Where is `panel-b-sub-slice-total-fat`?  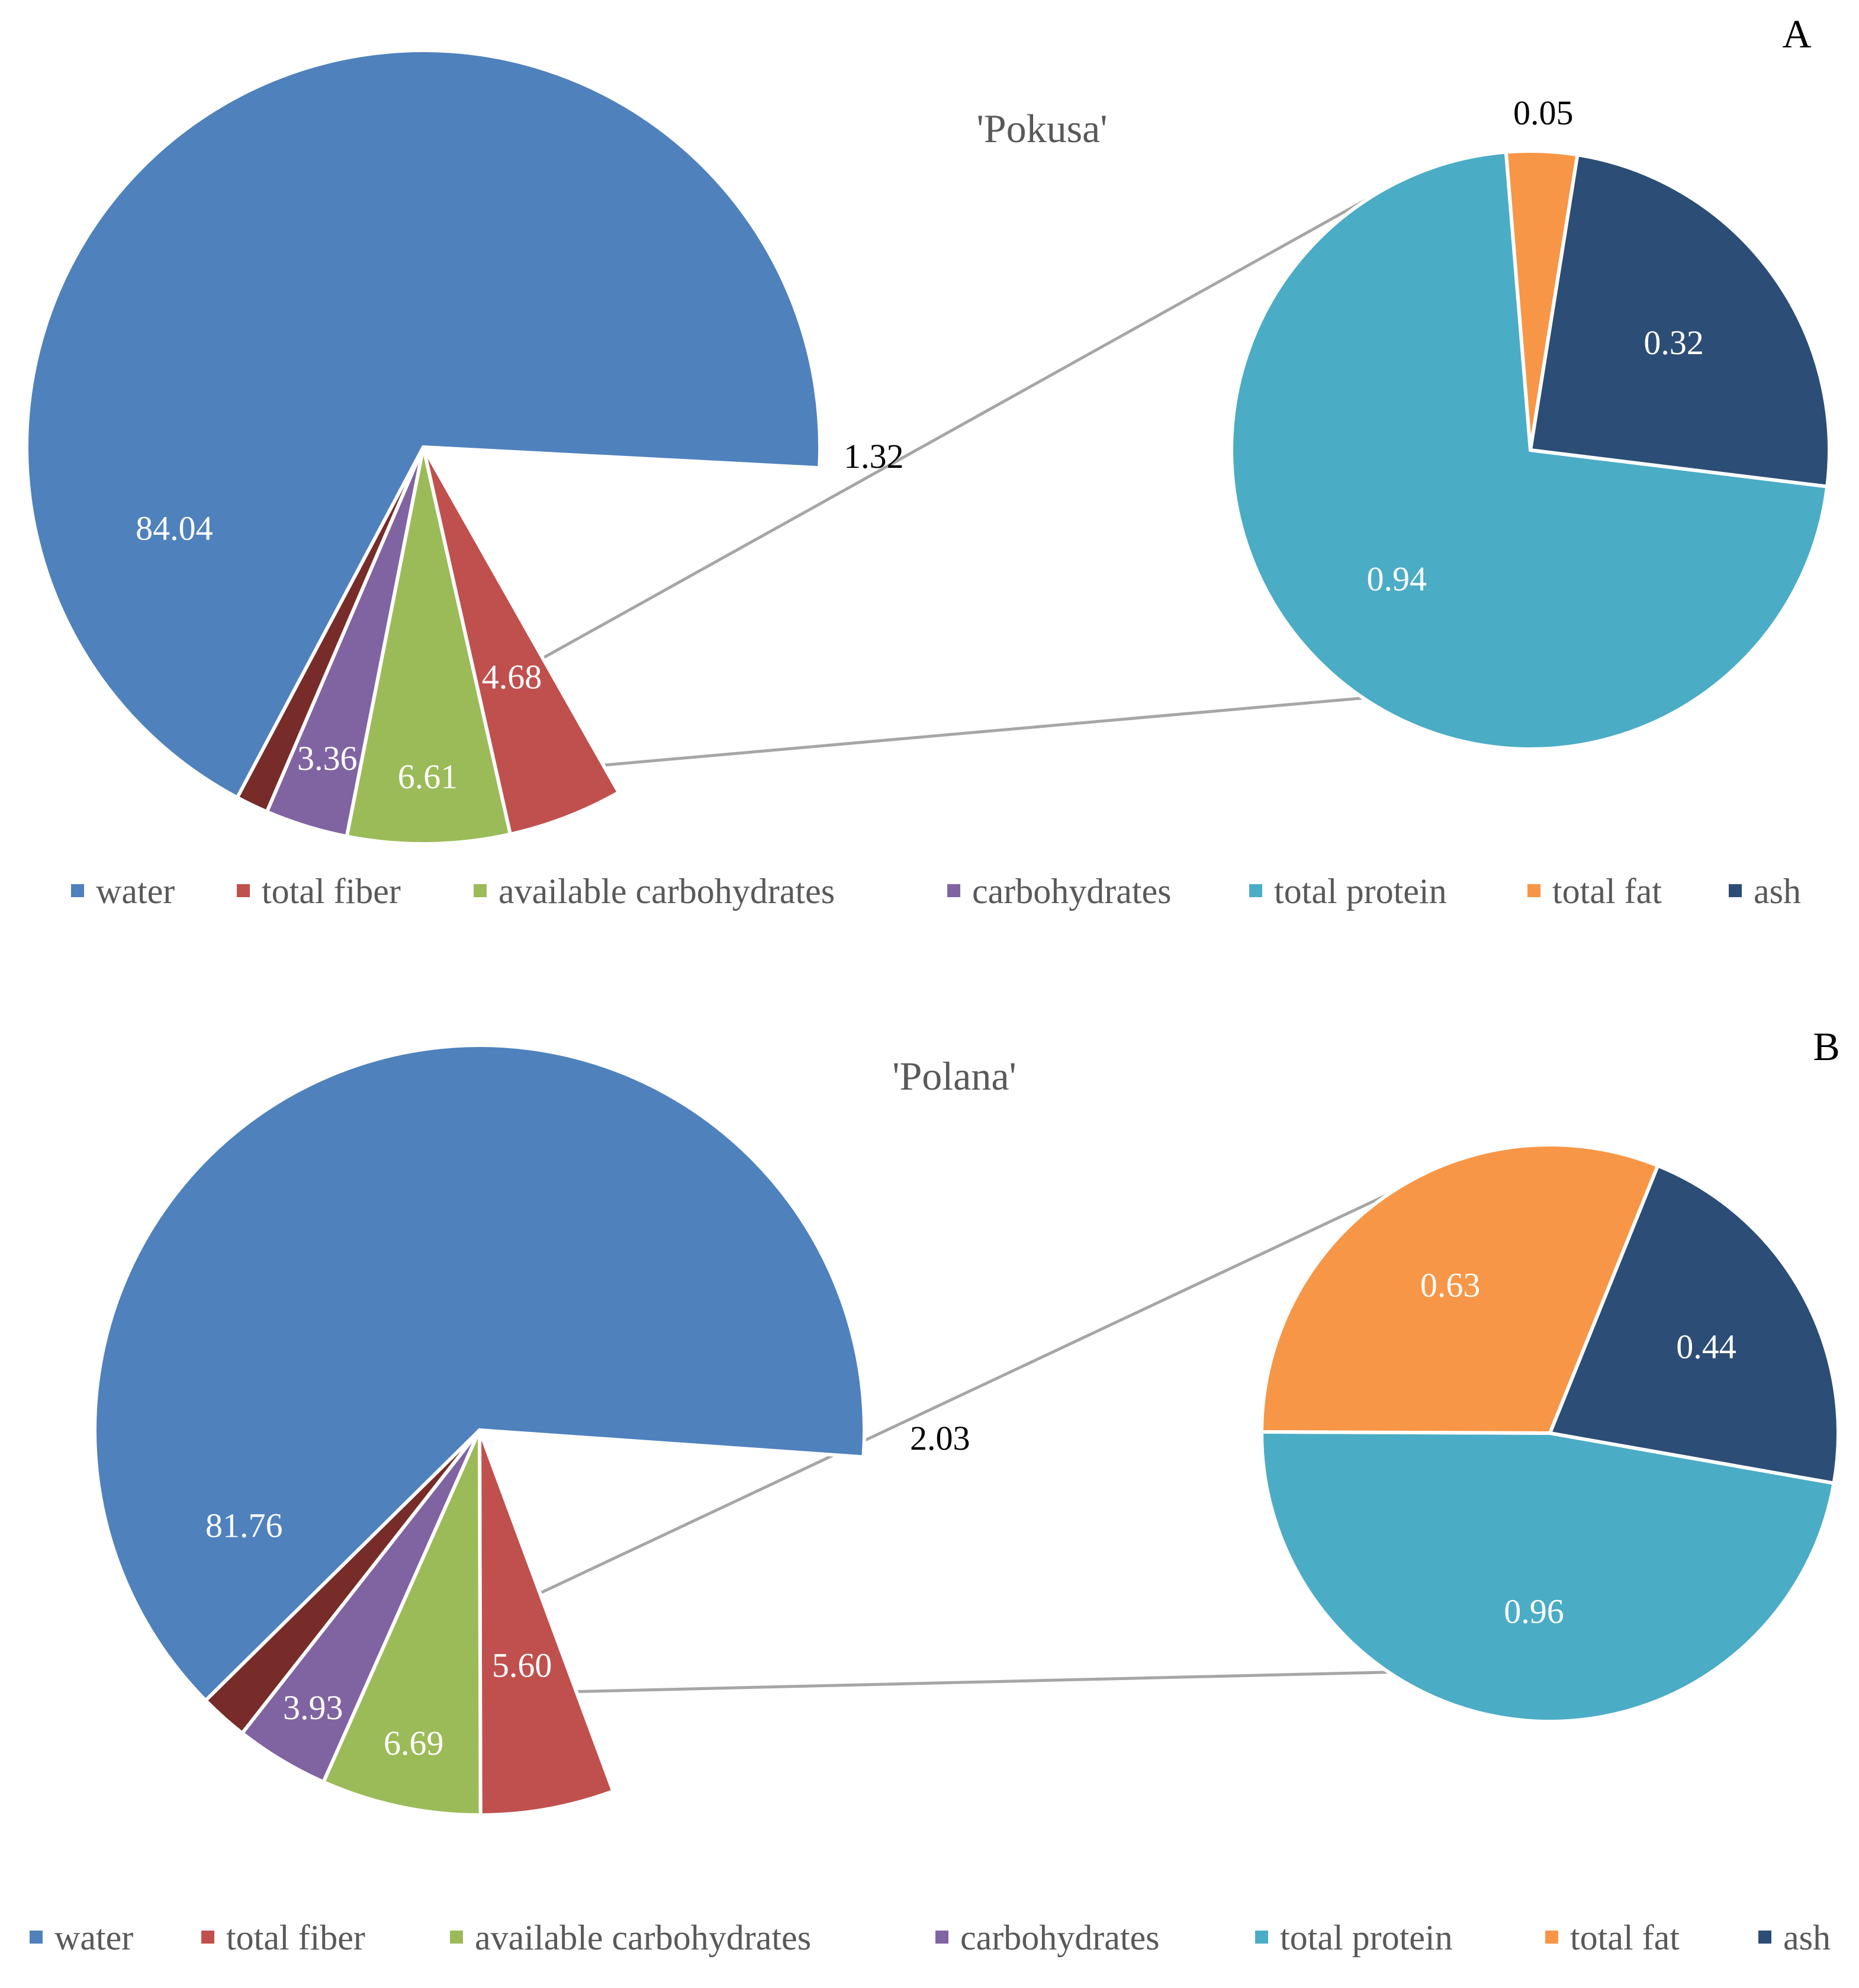
panel-b-sub-slice-total-fat is located at coordinates (1460, 1289).